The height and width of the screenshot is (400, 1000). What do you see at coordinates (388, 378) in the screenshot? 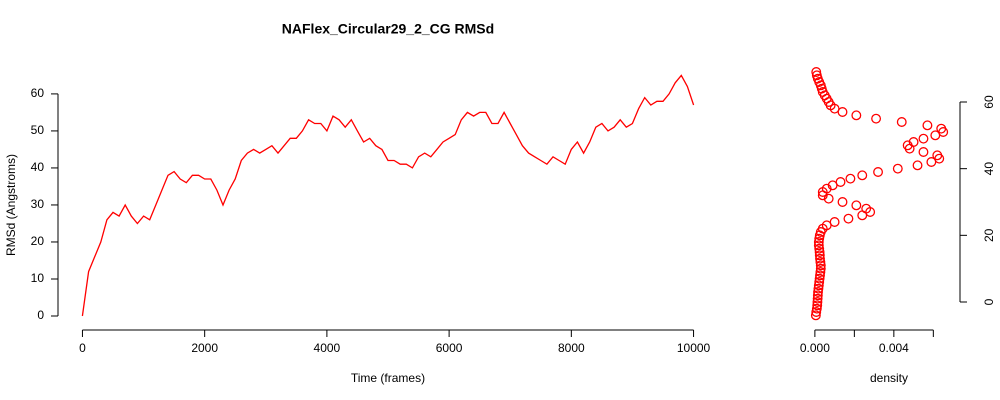
I see `x-axis-label: Time (frames)` at bounding box center [388, 378].